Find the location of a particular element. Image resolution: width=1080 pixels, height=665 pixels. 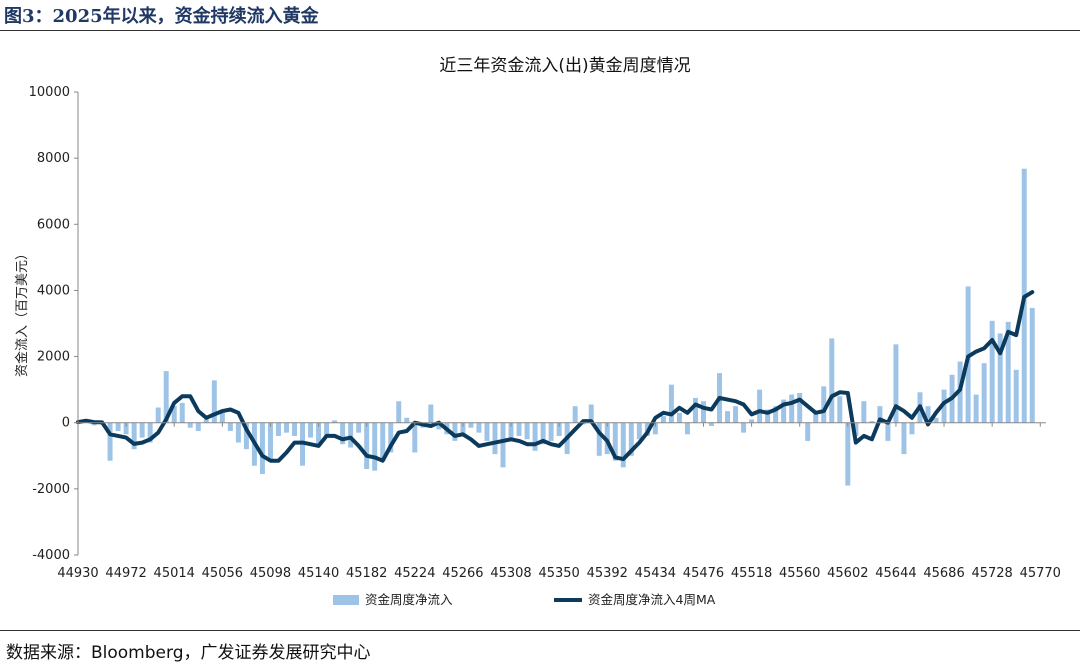

source-note: 数据来源：Bloomberg，广发证券发展研究中心 is located at coordinates (188, 653).